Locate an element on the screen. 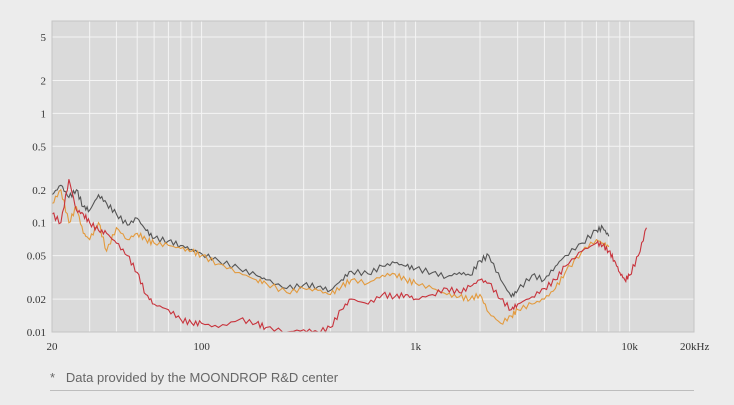 Image resolution: width=734 pixels, height=405 pixels. x-axis-tick-labels: 20 100 1k 10k 20kHz is located at coordinates (378, 347).